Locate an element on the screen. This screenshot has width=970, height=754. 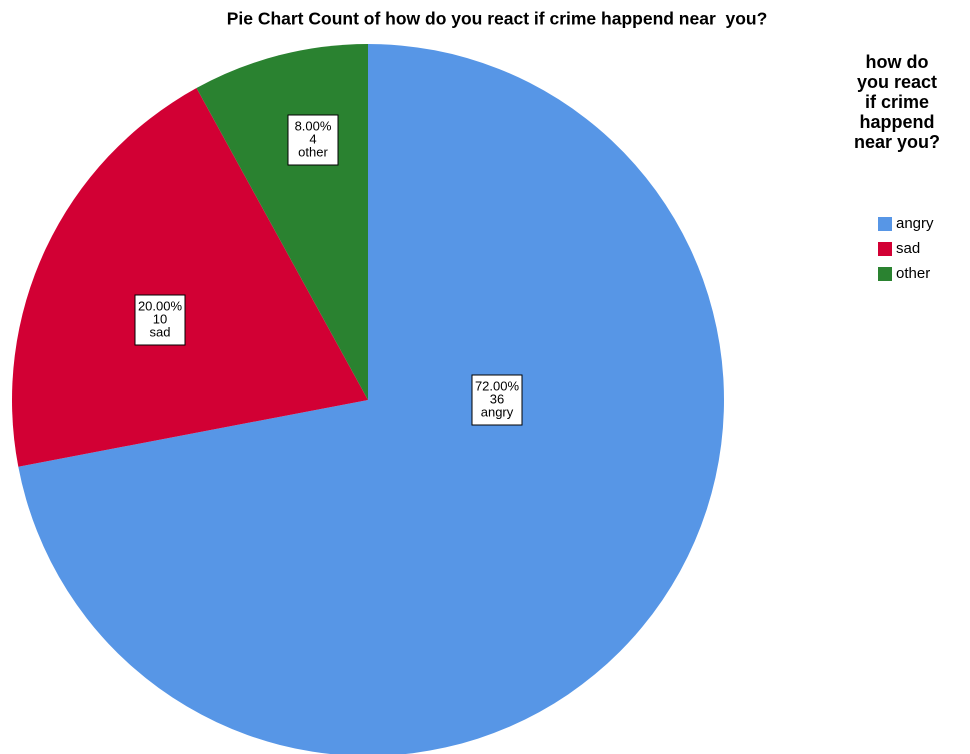
legend-label: sad is located at coordinates (908, 248).